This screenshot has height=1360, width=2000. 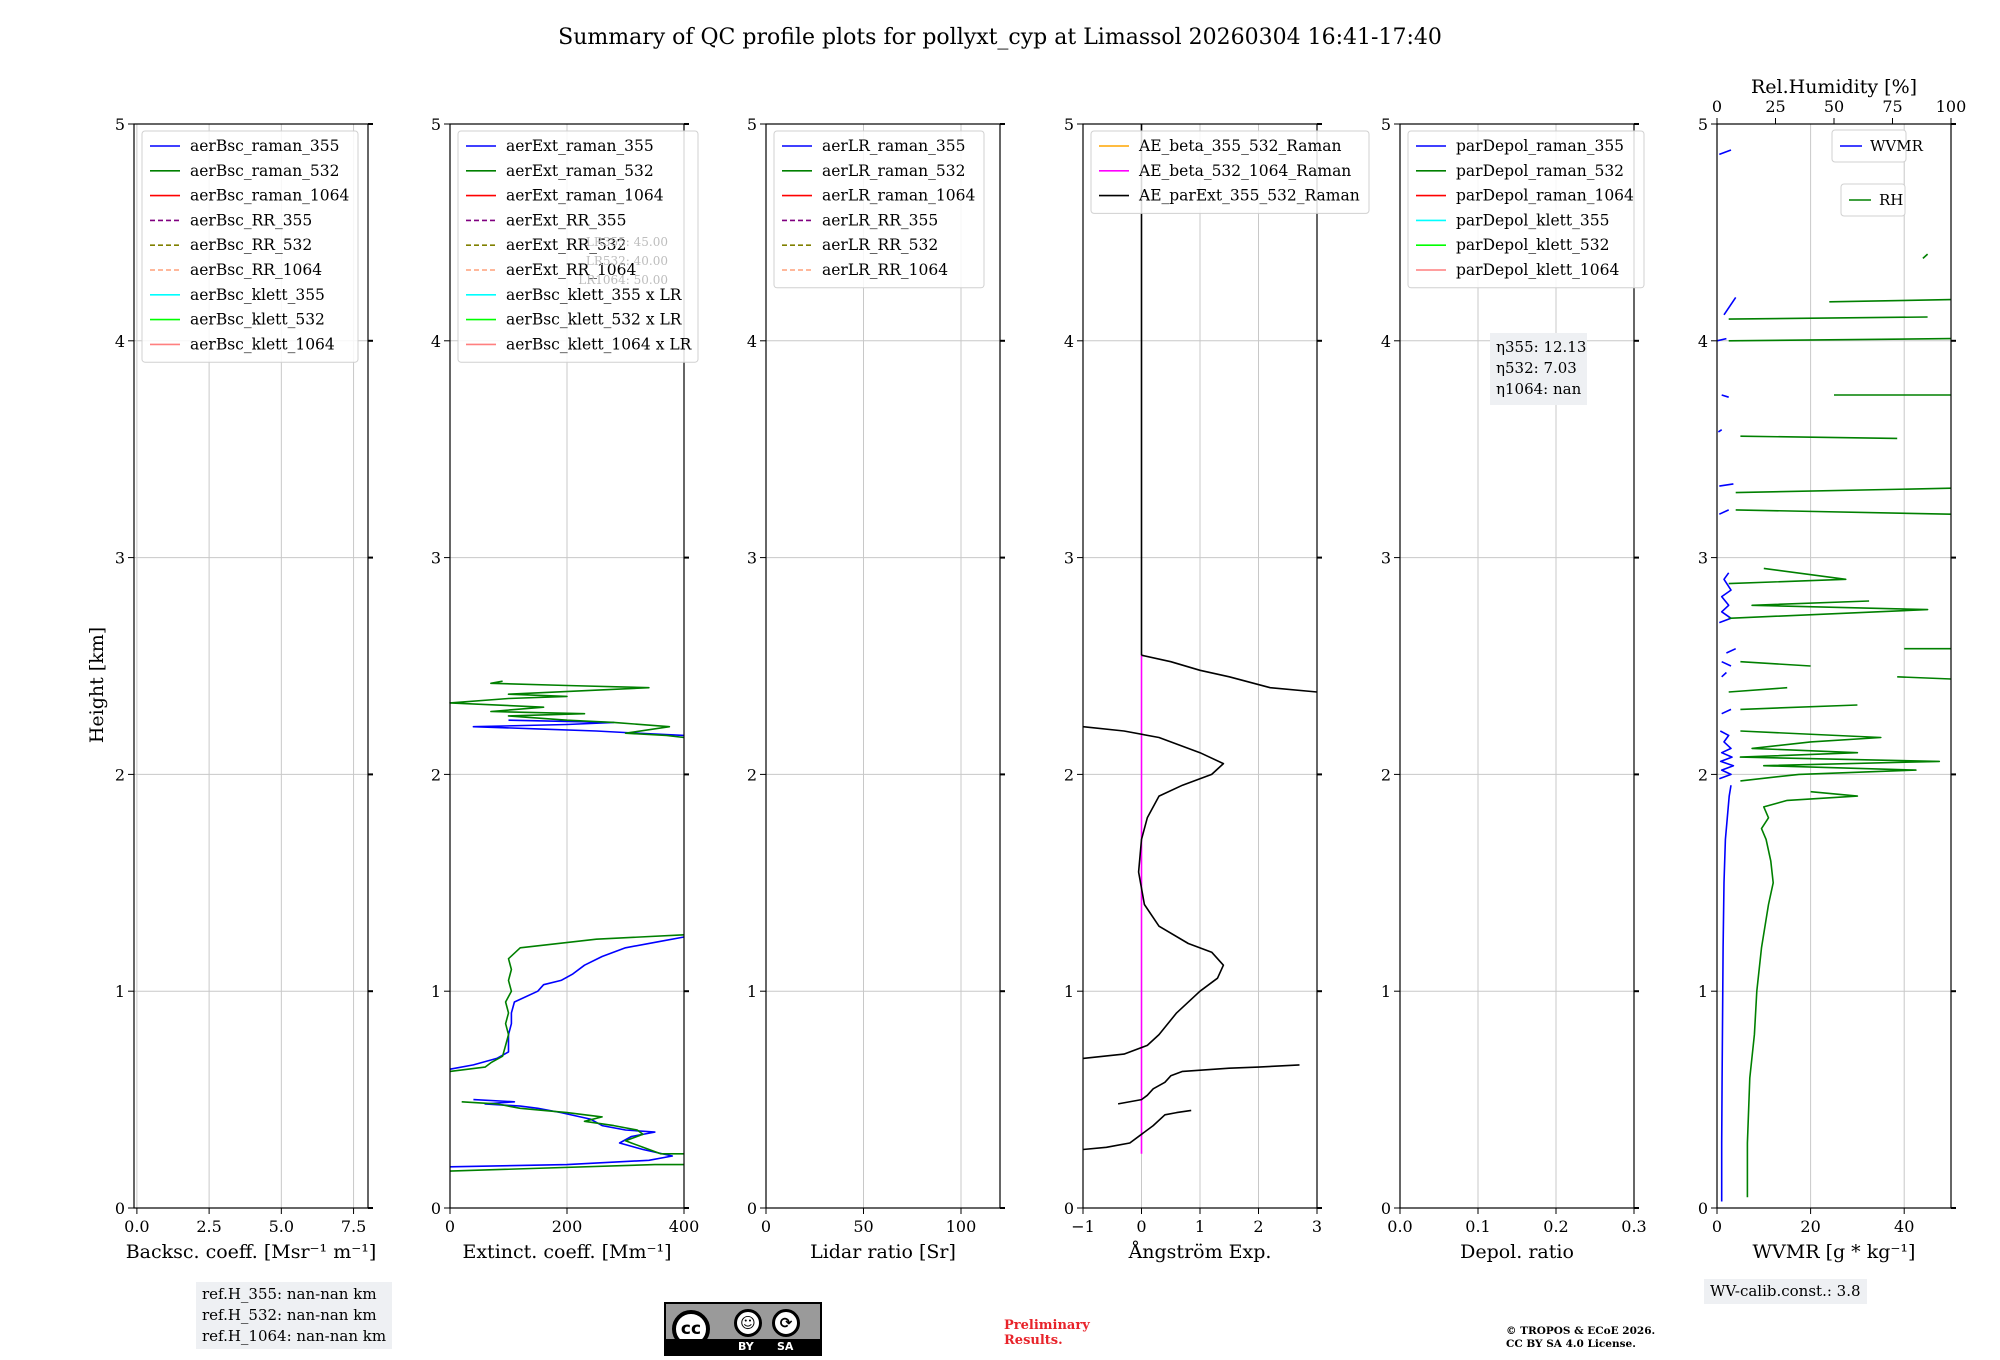 I want to click on legend-label: aerExt_raman_355, so click(x=580, y=146).